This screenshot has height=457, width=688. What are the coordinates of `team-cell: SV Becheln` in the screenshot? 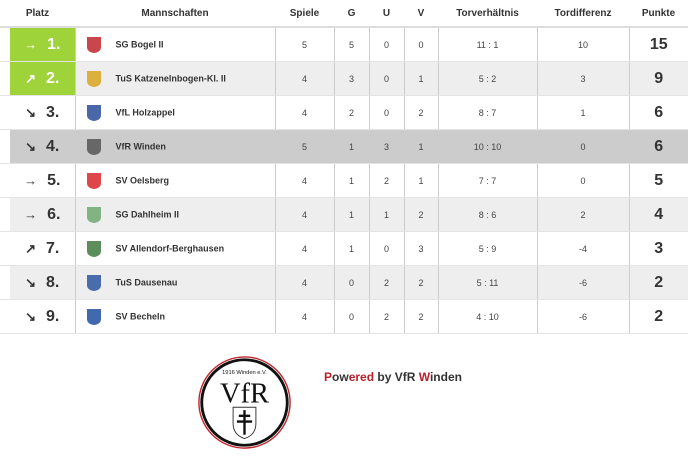 It's located at (174, 316).